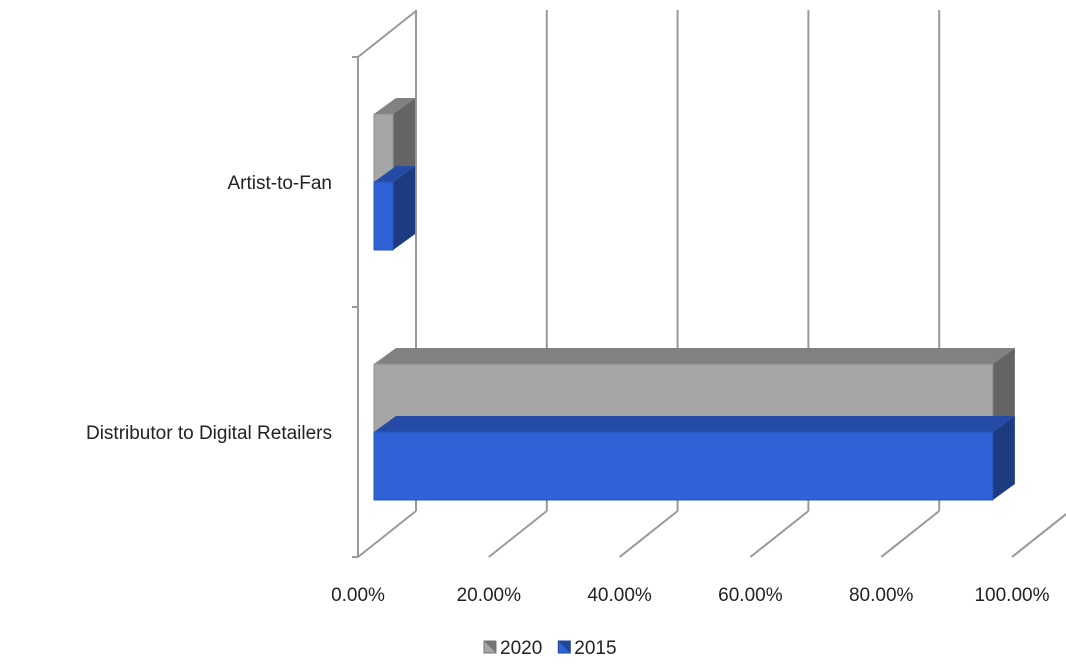 The height and width of the screenshot is (671, 1066). I want to click on bar-2020-artist-to-fan-side, so click(404, 140).